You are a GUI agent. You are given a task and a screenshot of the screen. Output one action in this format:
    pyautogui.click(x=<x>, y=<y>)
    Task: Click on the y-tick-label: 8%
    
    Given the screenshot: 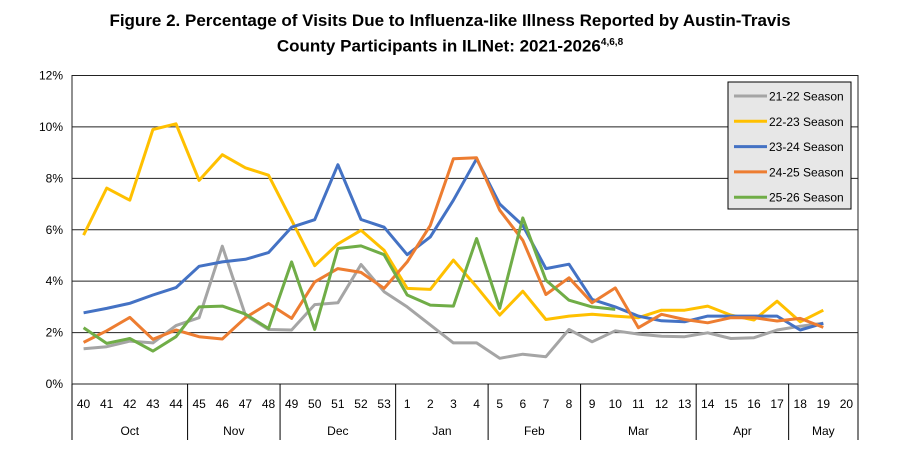 What is the action you would take?
    pyautogui.click(x=55, y=178)
    